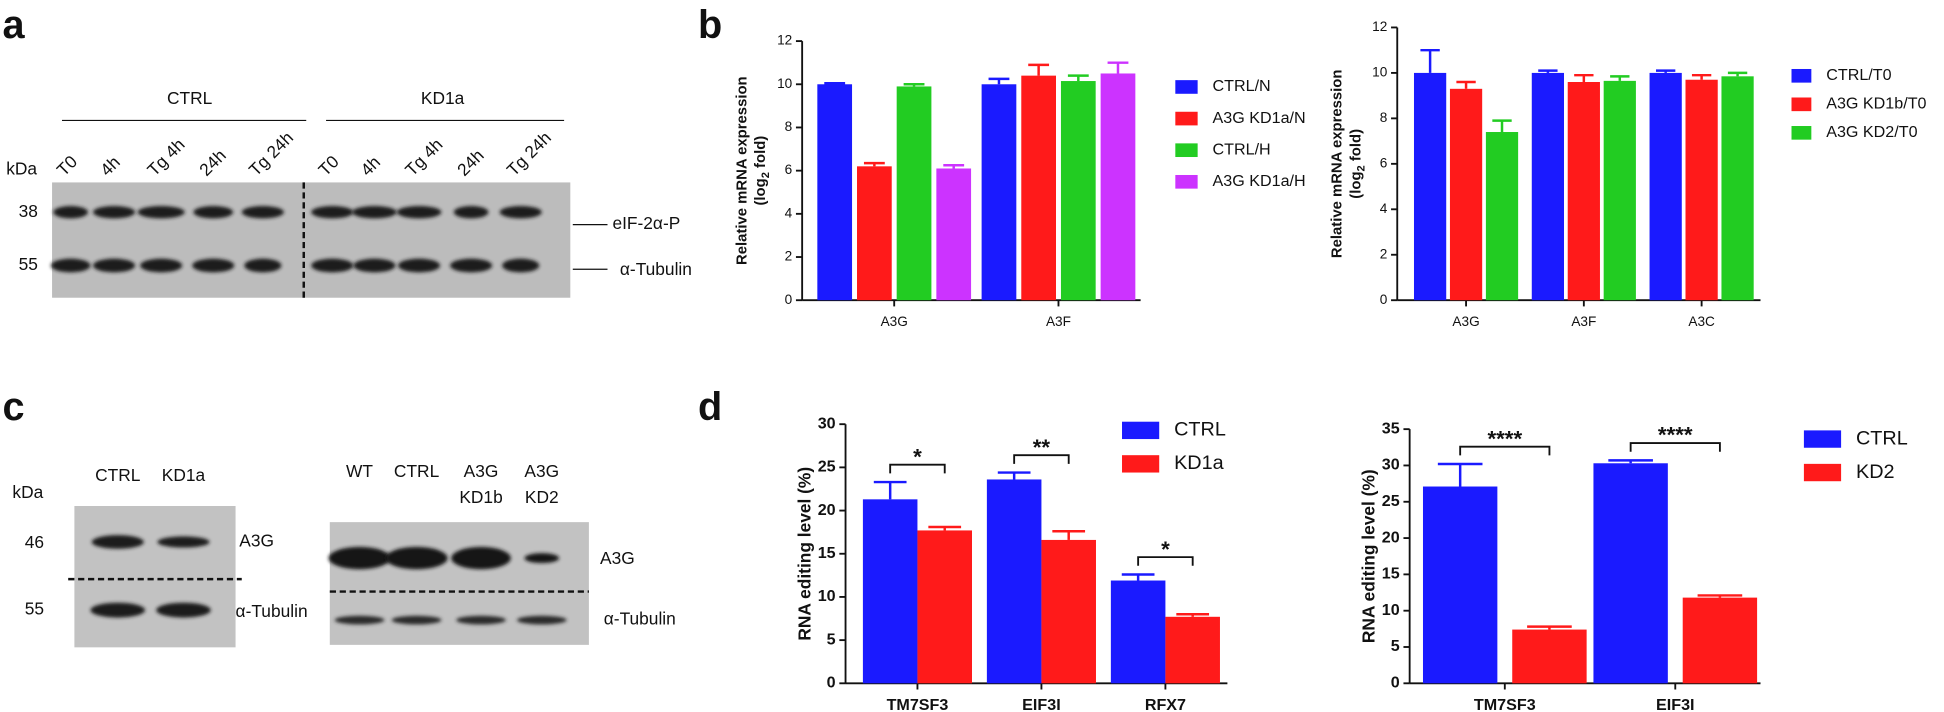  What do you see at coordinates (1199, 463) in the screenshot?
I see `legend-label: KD1a` at bounding box center [1199, 463].